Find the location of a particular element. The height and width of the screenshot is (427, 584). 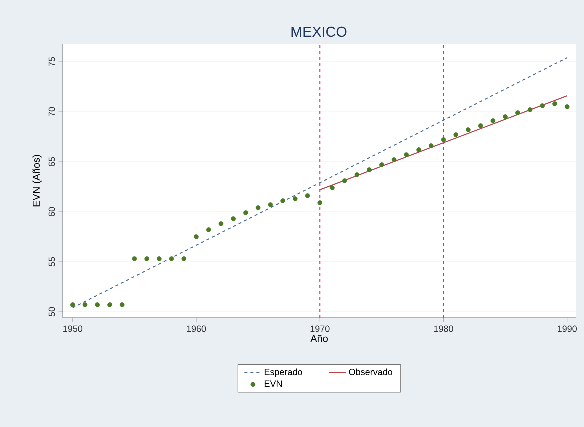

y-tick-label: 50 is located at coordinates (52, 312).